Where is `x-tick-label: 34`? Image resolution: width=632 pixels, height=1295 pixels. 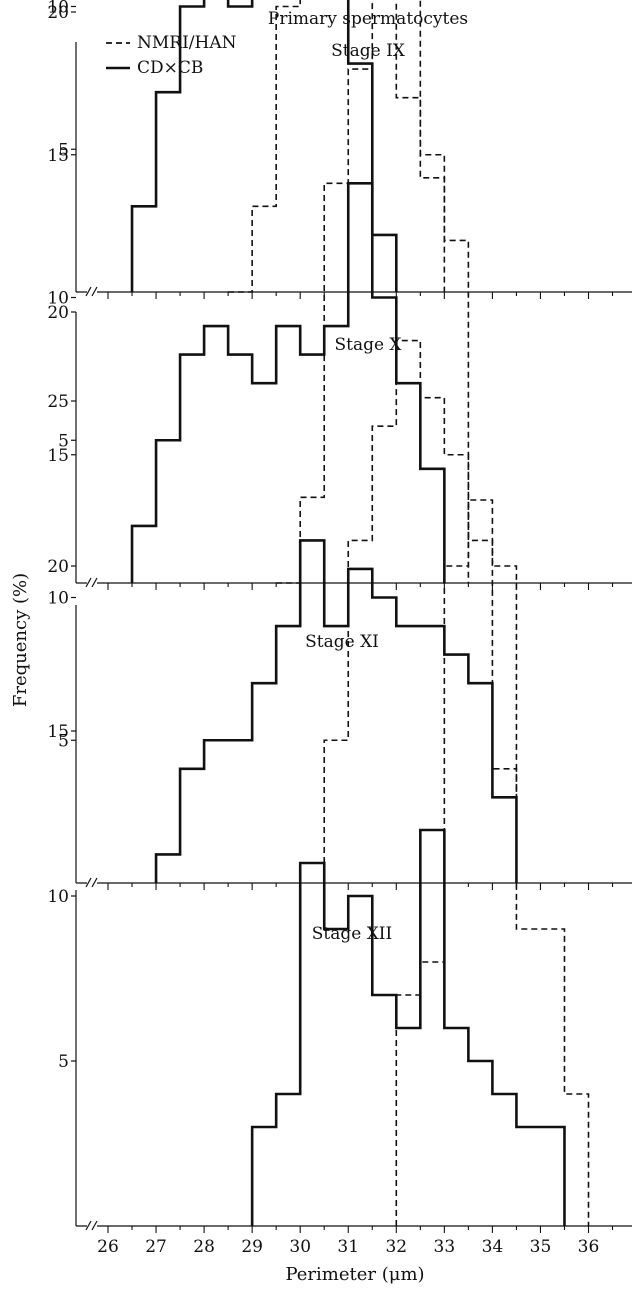 x-tick-label: 34 is located at coordinates (493, 1247).